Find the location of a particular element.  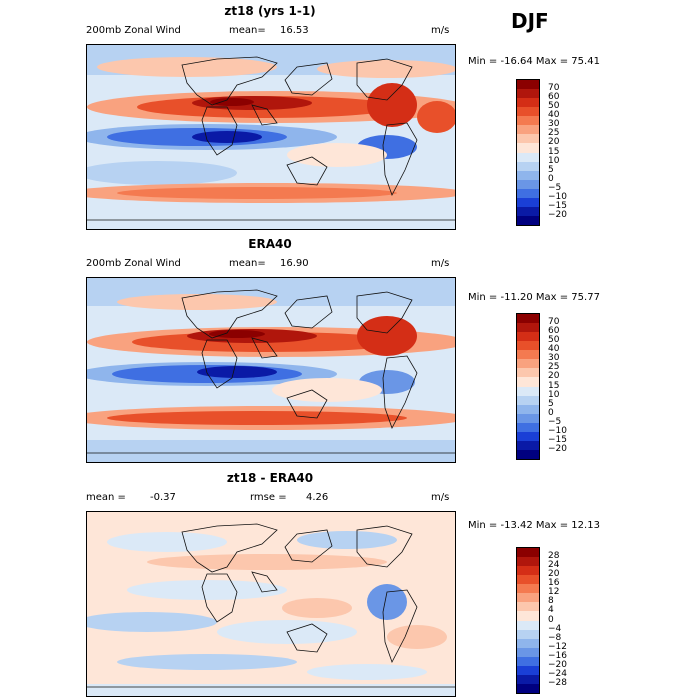

colorbar-tick-label: −8 is located at coordinates (555, 637).